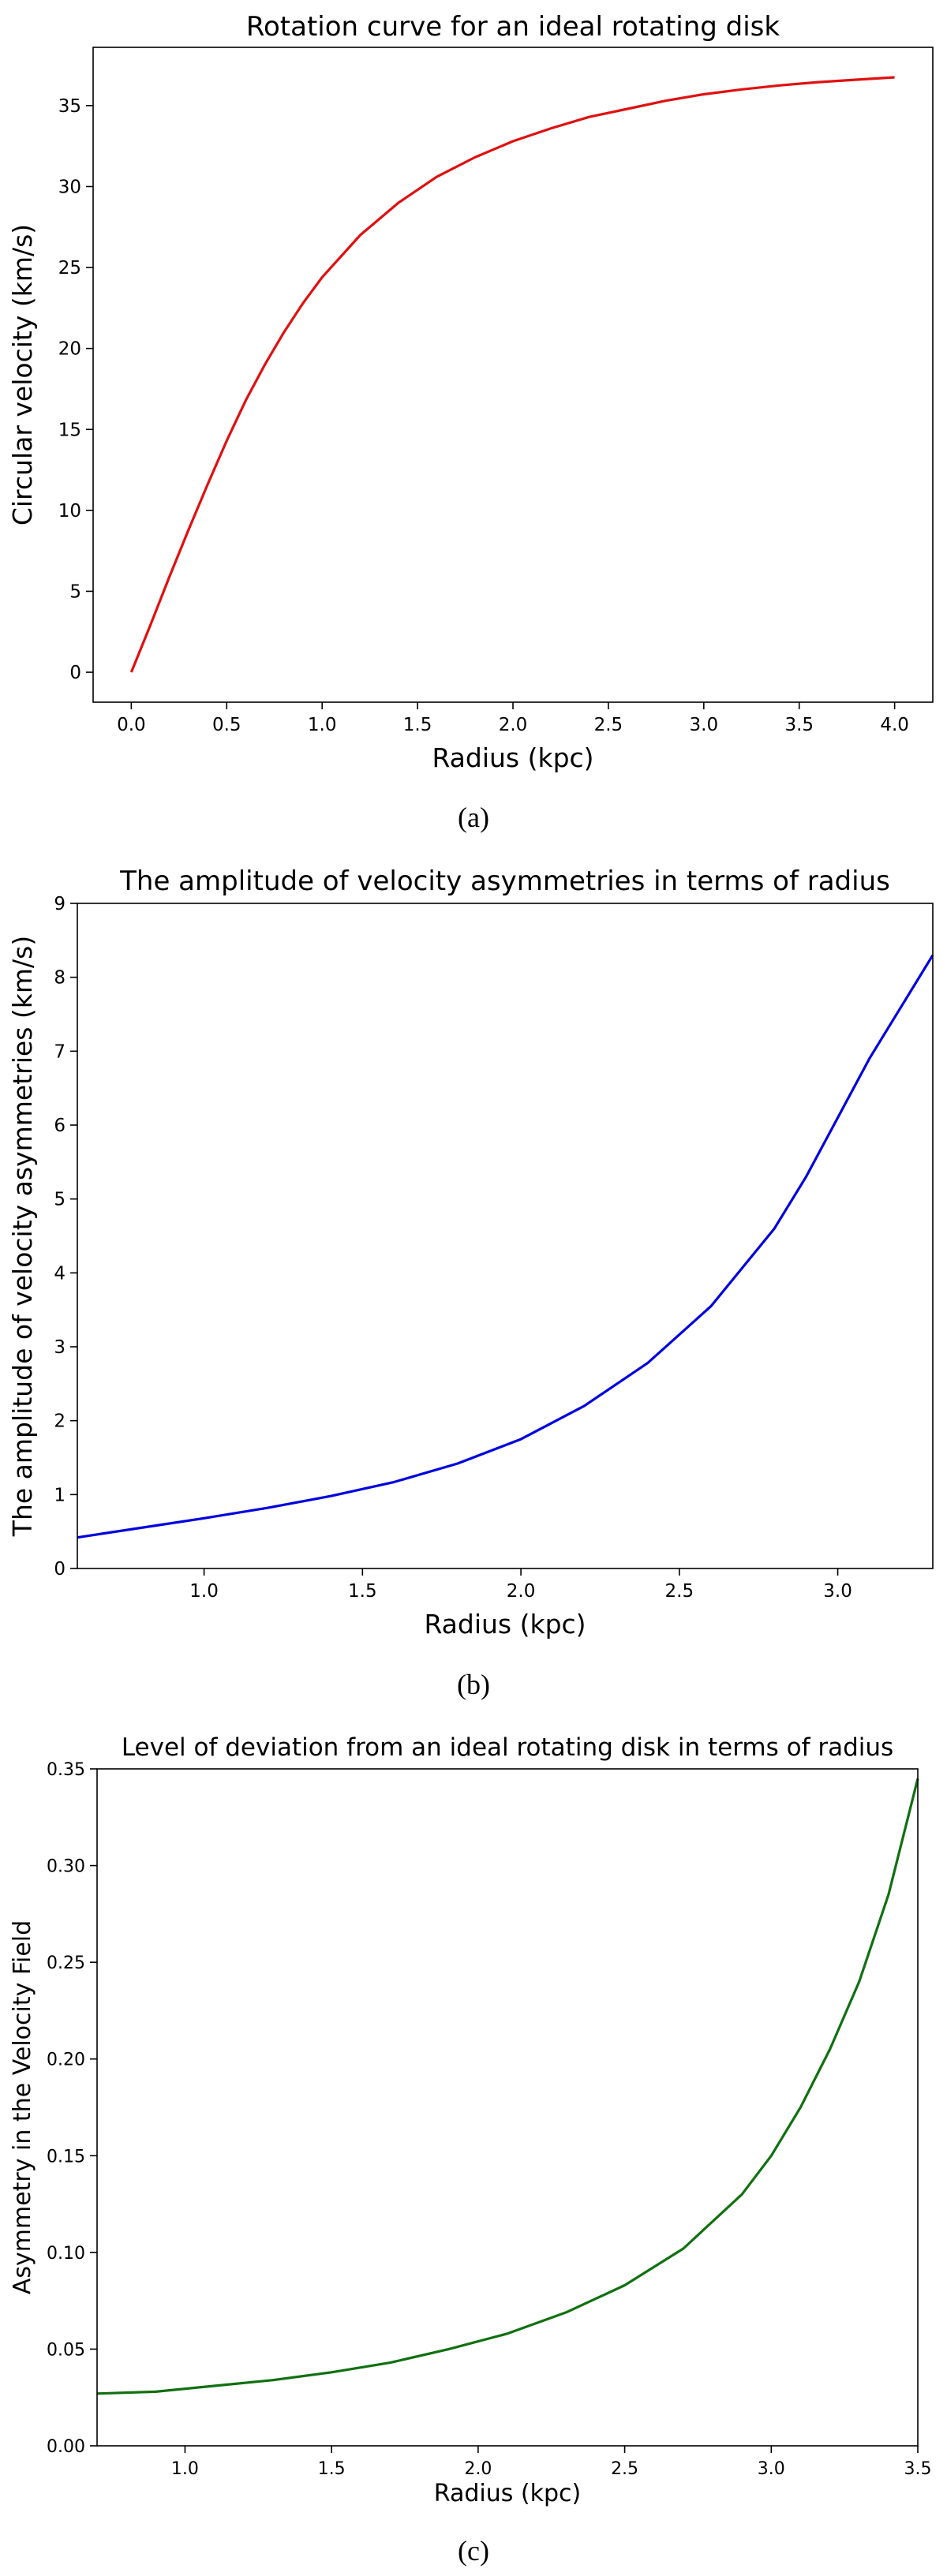 Image resolution: width=947 pixels, height=2576 pixels. What do you see at coordinates (60, 1273) in the screenshot?
I see `y-tick-label: 4` at bounding box center [60, 1273].